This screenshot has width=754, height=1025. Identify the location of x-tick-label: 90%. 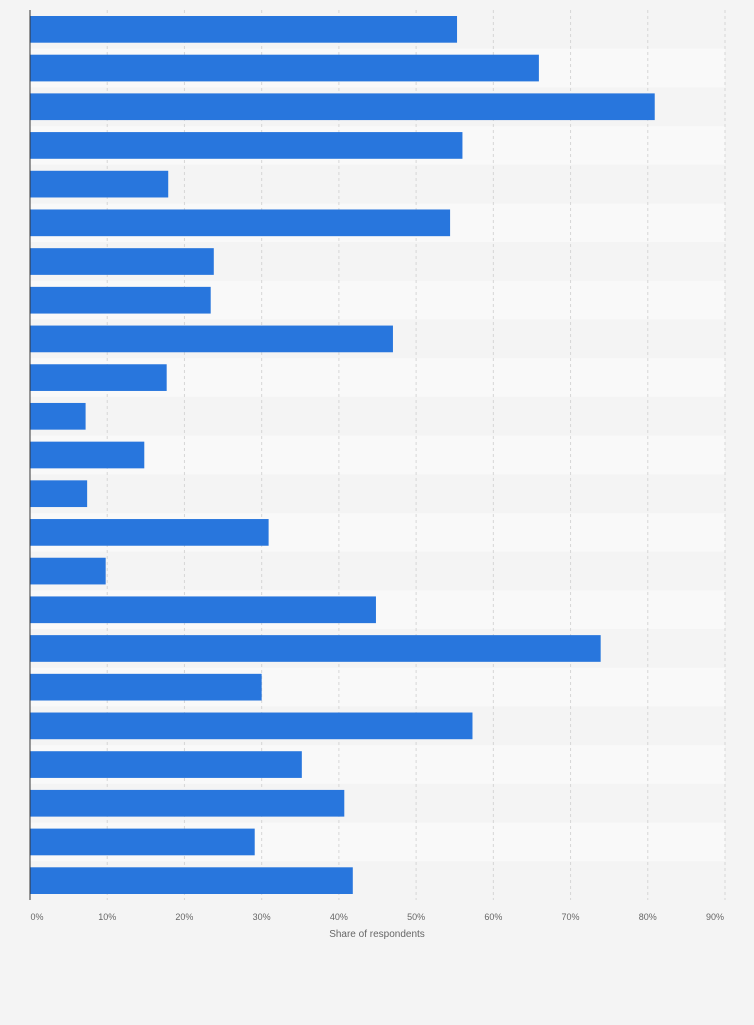
(715, 917).